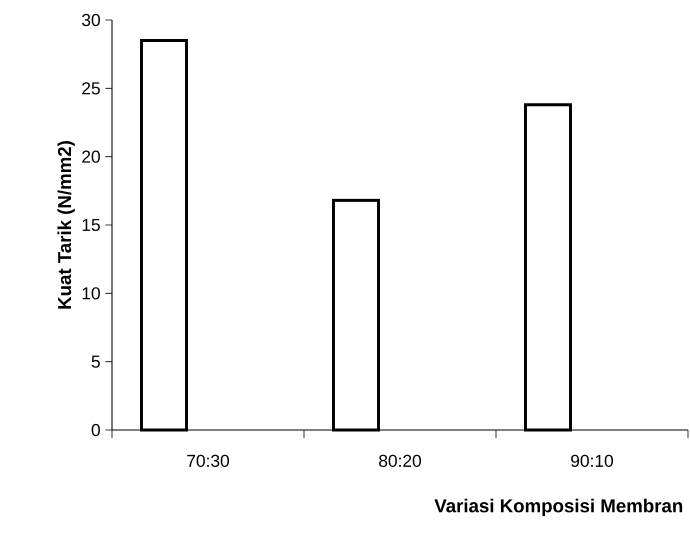  Describe the element at coordinates (96, 362) in the screenshot. I see `y-tick-label: 5` at that location.